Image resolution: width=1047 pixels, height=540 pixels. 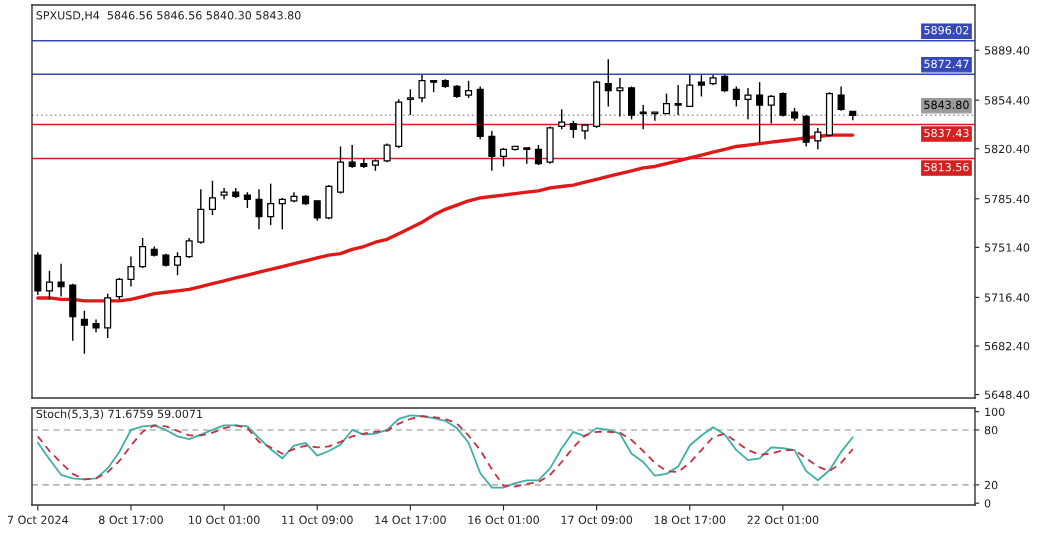 I want to click on ref-line-label: 5896.02, so click(x=946, y=30).